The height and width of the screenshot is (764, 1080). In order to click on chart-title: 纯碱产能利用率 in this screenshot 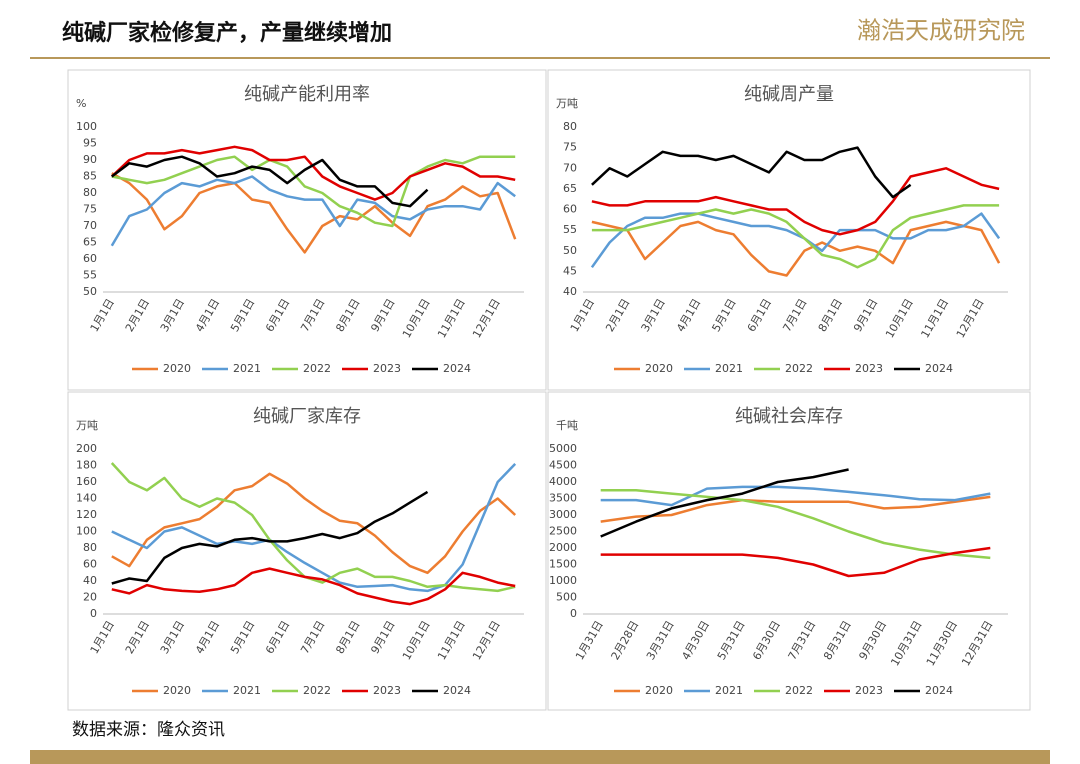, I will do `click(307, 94)`.